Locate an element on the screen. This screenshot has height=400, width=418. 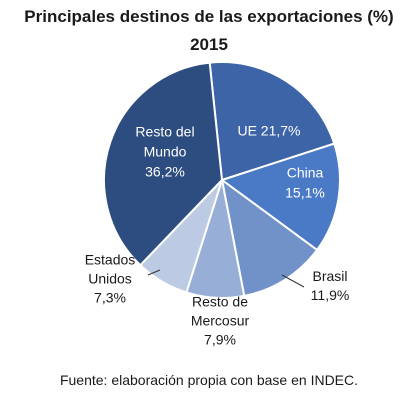
slice-label: UE 21,7% is located at coordinates (268, 131).